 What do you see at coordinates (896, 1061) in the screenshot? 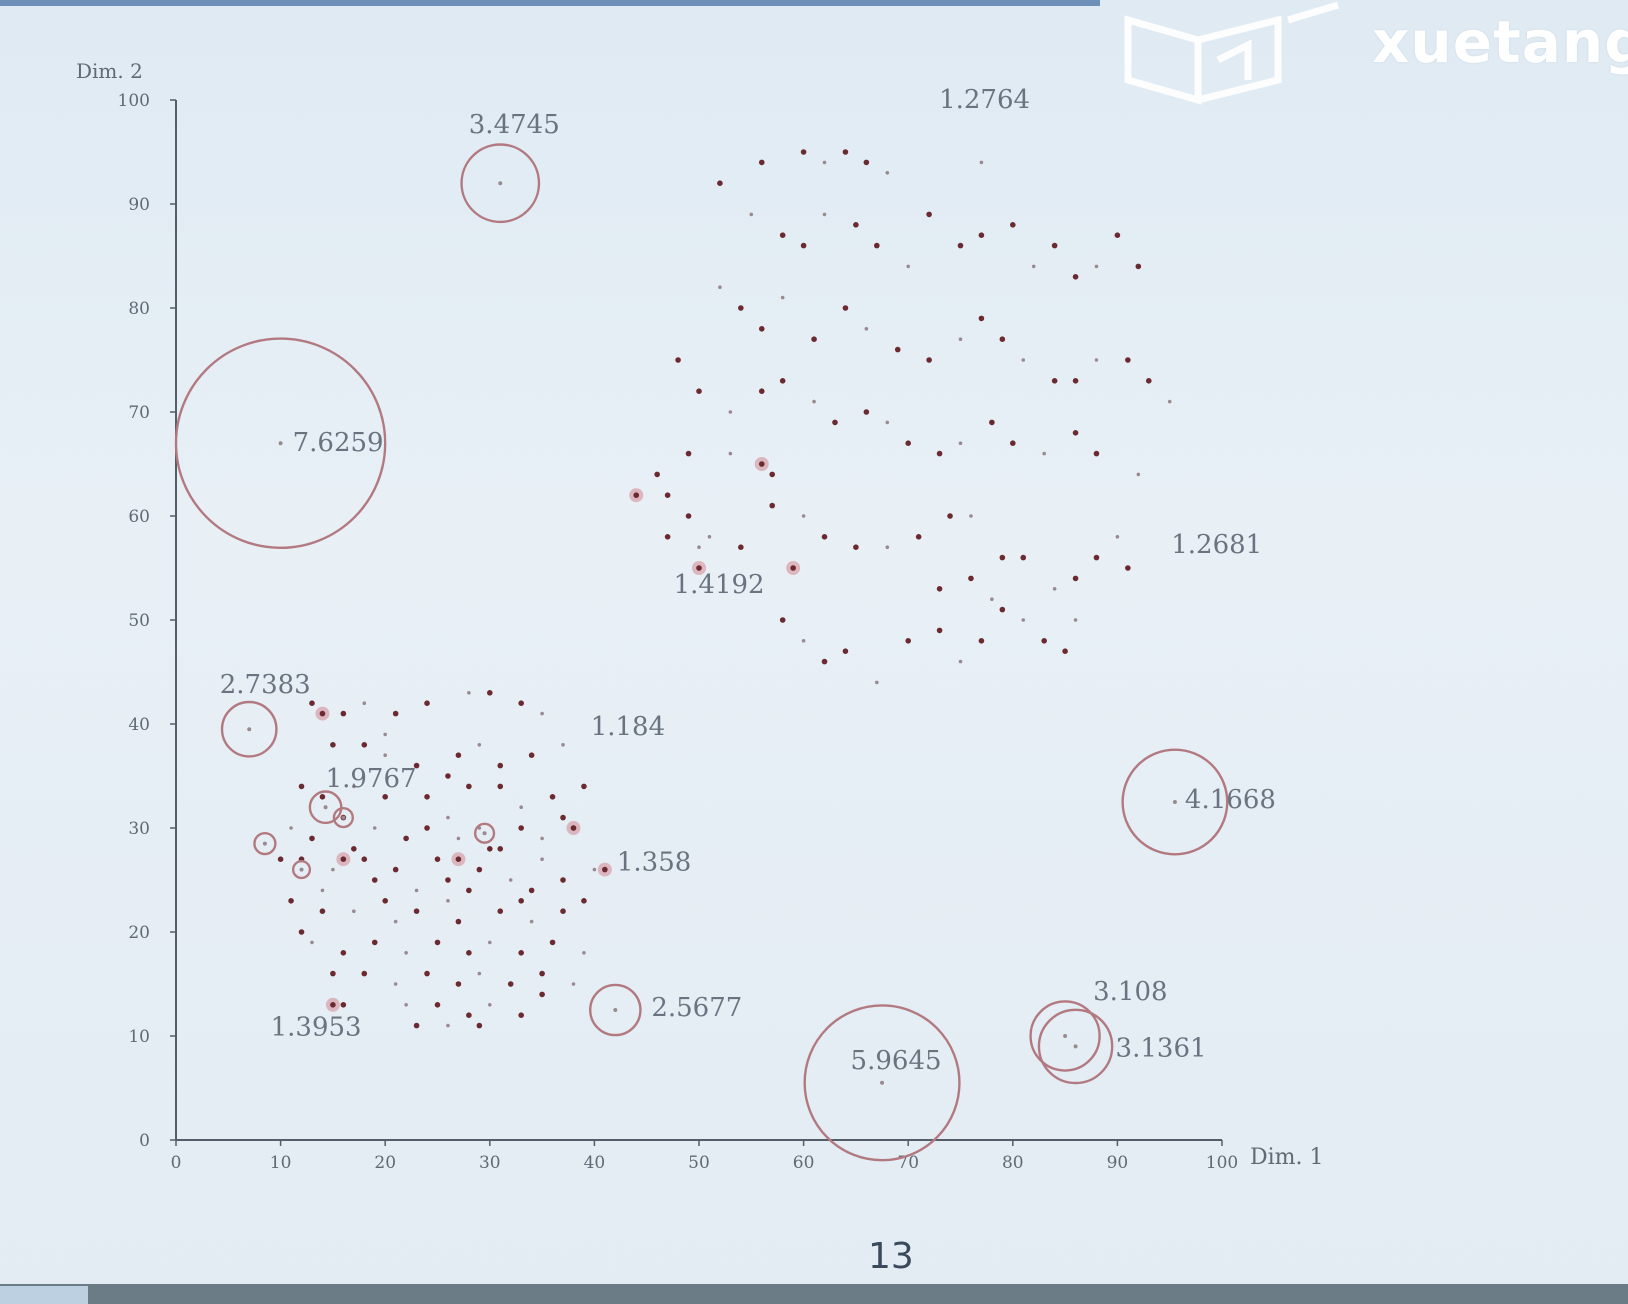
I see `lof-score-label: 5.9645` at bounding box center [896, 1061].